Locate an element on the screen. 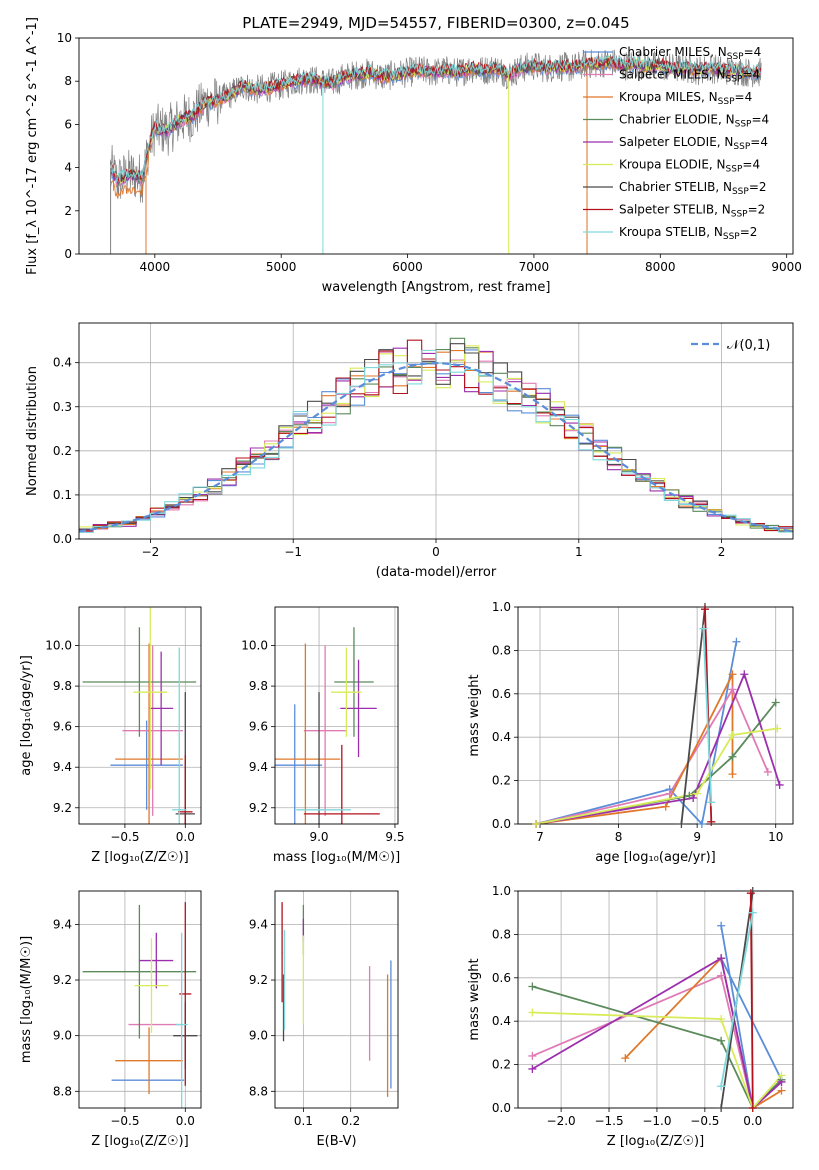 This screenshot has height=1170, width=819. y-axis-label: mass weight is located at coordinates (474, 999).